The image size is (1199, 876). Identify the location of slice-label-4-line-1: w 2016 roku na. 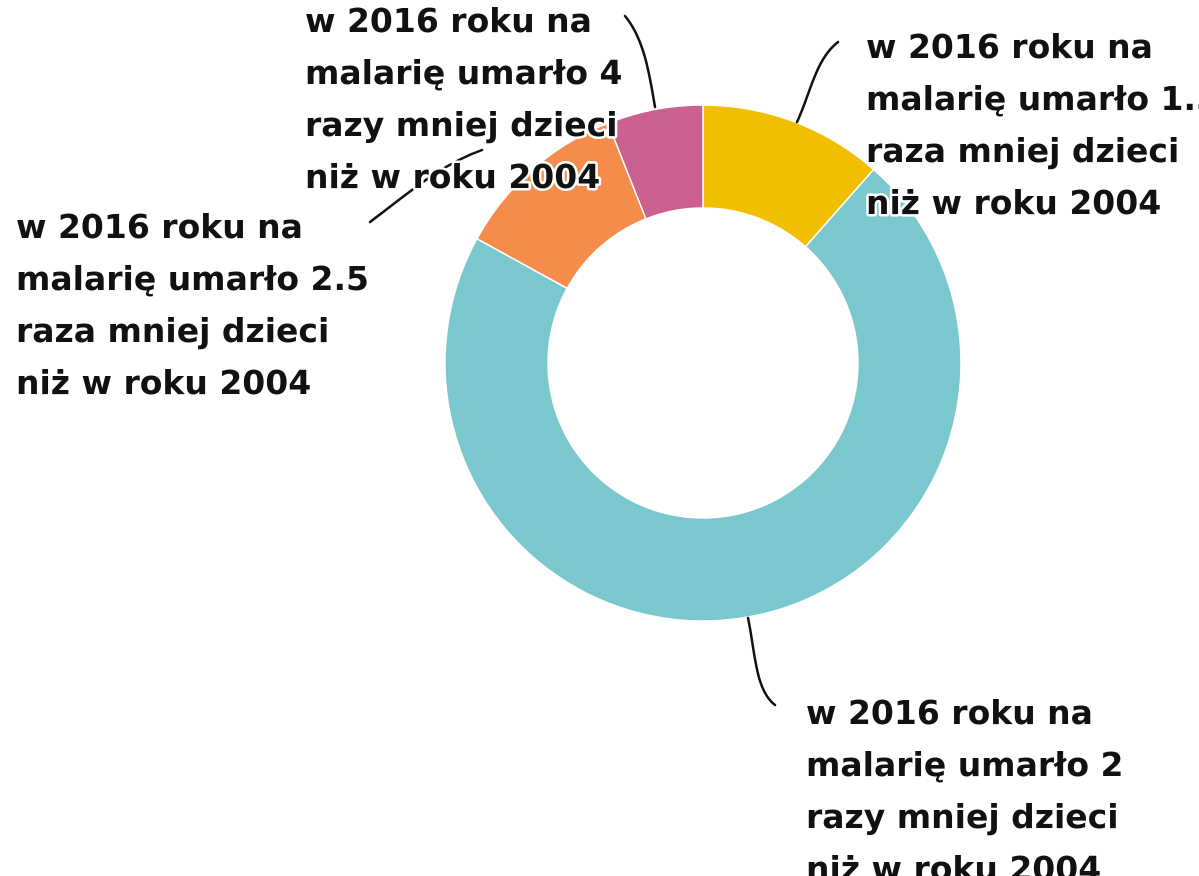
(448, 20).